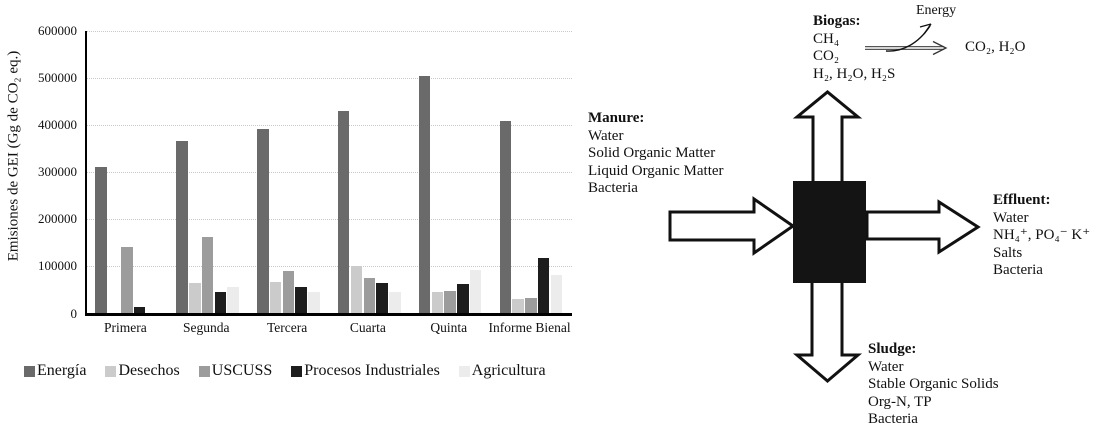 The height and width of the screenshot is (431, 1100). I want to click on bar-Agricultura-Cuarta, so click(395, 302).